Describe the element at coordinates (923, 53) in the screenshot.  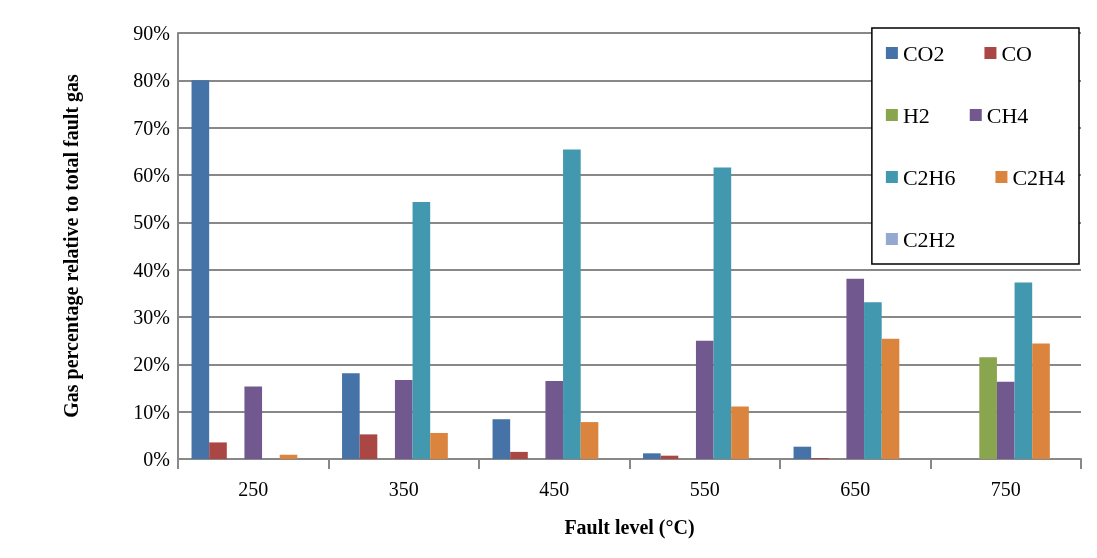
I see `legend-label: CO2` at that location.